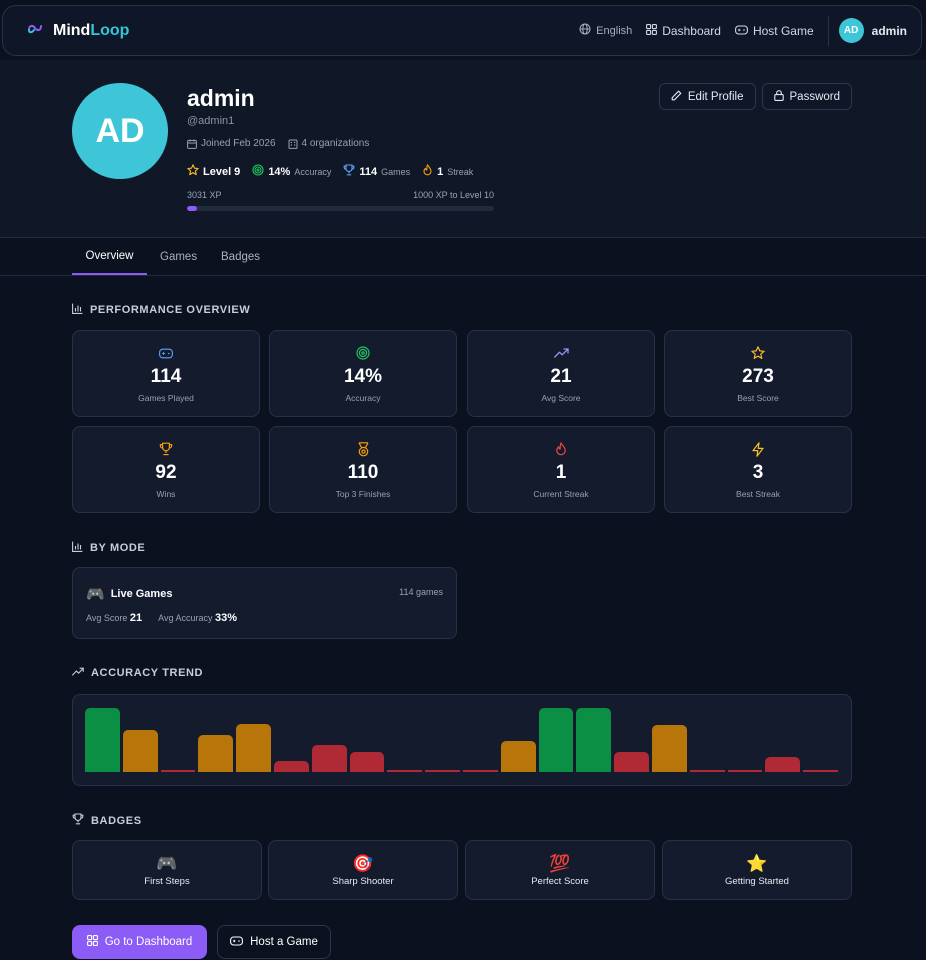  I want to click on avatar: AD, so click(851, 30).